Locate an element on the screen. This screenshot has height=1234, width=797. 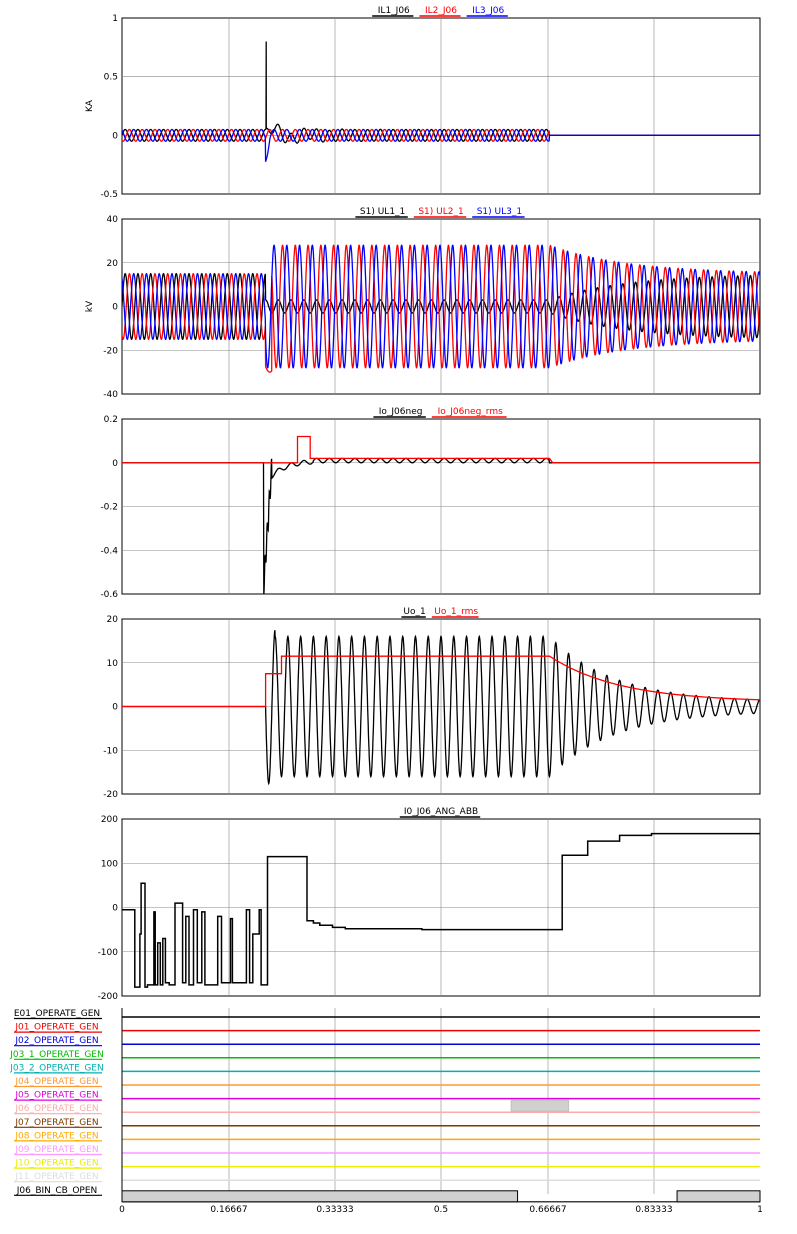
legend-entry: Io_J06neg_rms is located at coordinates (471, 412).